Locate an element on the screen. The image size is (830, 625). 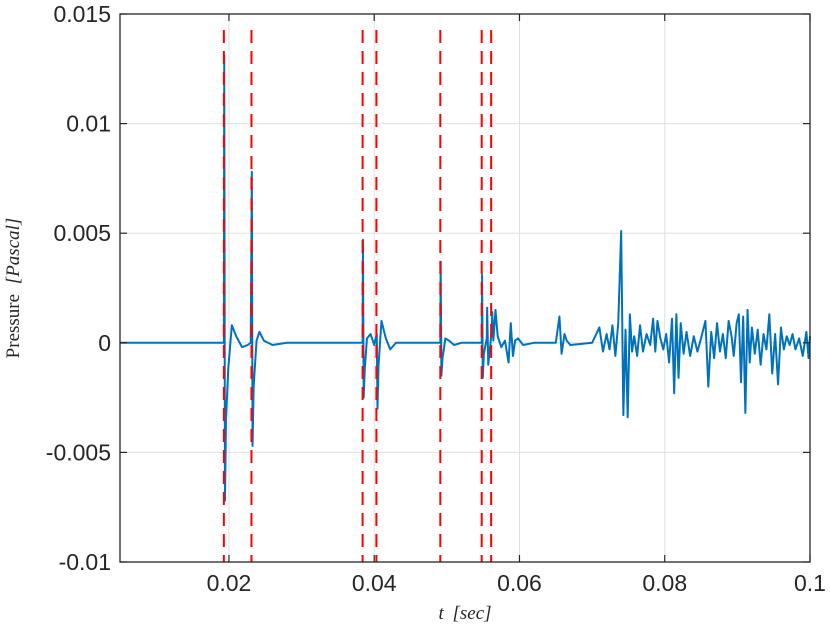
y-tick-label: 0.005 is located at coordinates (82, 233).